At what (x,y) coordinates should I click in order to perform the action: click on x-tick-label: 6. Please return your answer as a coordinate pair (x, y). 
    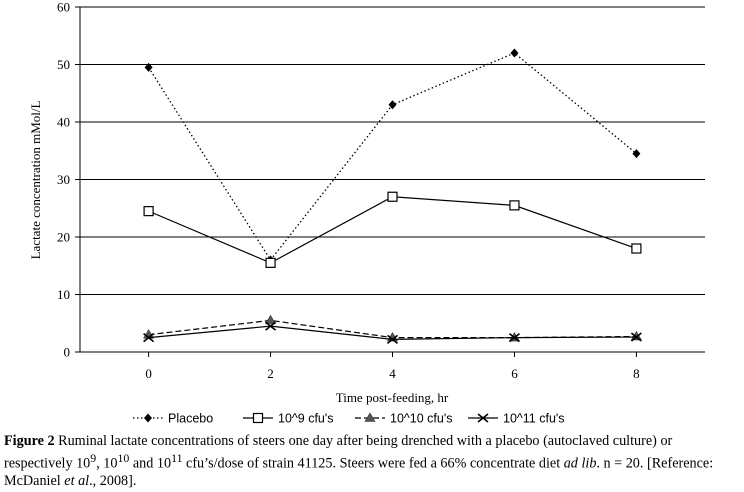
    Looking at the image, I should click on (514, 373).